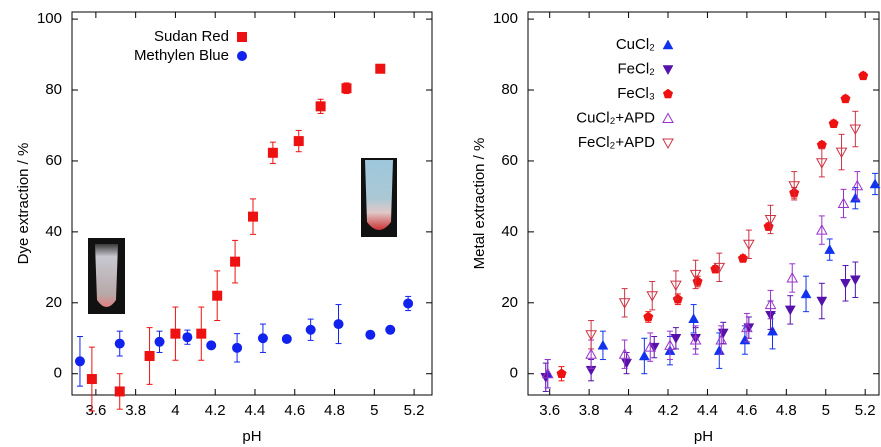  I want to click on x-tick-label: 4, so click(628, 410).